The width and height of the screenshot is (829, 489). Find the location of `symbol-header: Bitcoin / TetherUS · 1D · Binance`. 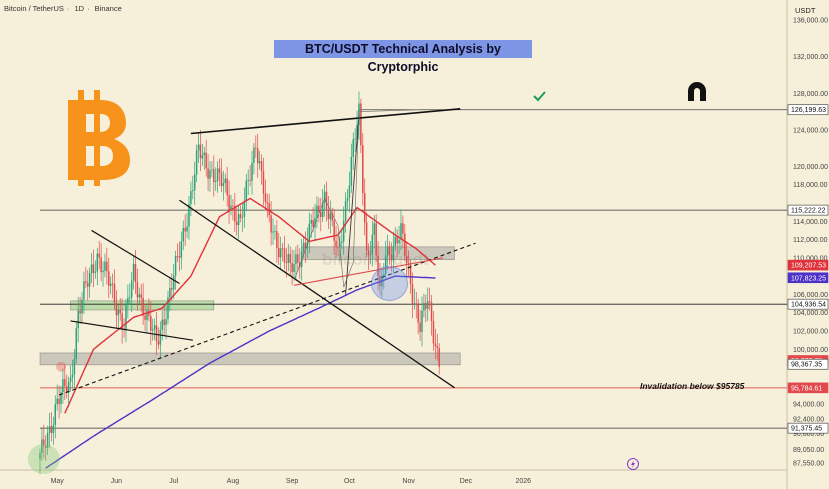

symbol-header: Bitcoin / TetherUS · 1D · Binance is located at coordinates (63, 8).